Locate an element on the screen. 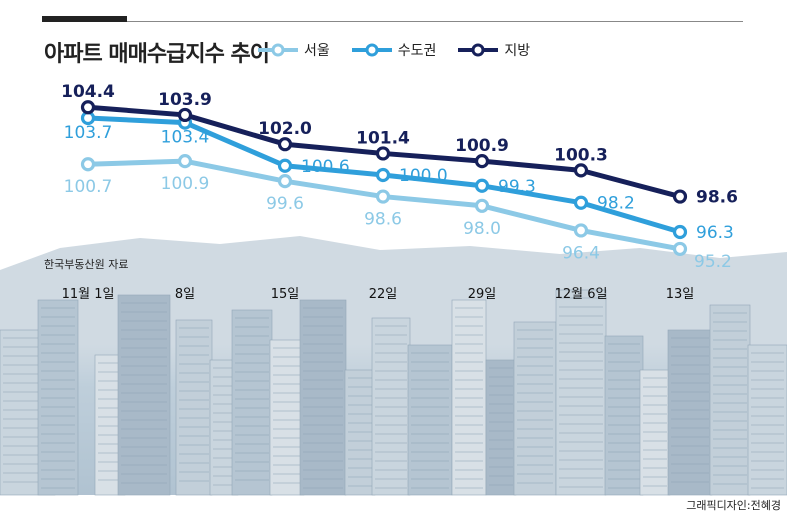 The width and height of the screenshot is (787, 517). x-tick-label: 15일 is located at coordinates (285, 294).